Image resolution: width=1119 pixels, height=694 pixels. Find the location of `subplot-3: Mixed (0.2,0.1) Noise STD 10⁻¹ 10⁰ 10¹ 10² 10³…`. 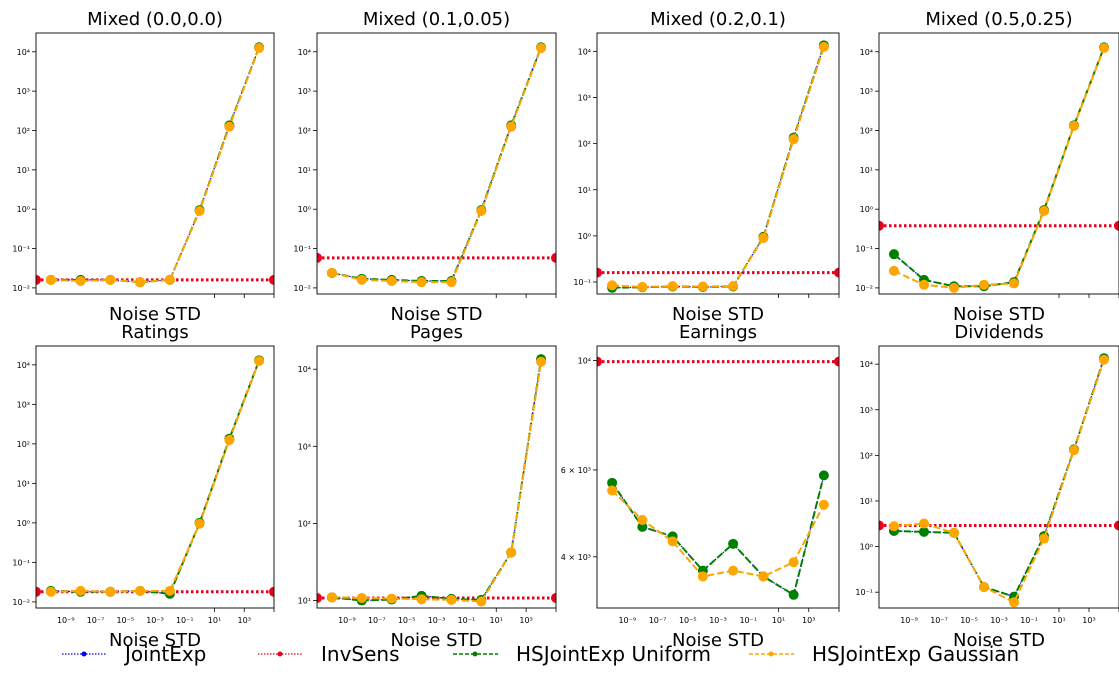

subplot-3: Mixed (0.2,0.1) Noise STD 10⁻¹ 10⁰ 10¹ 10² 10³… is located at coordinates (706, 167).